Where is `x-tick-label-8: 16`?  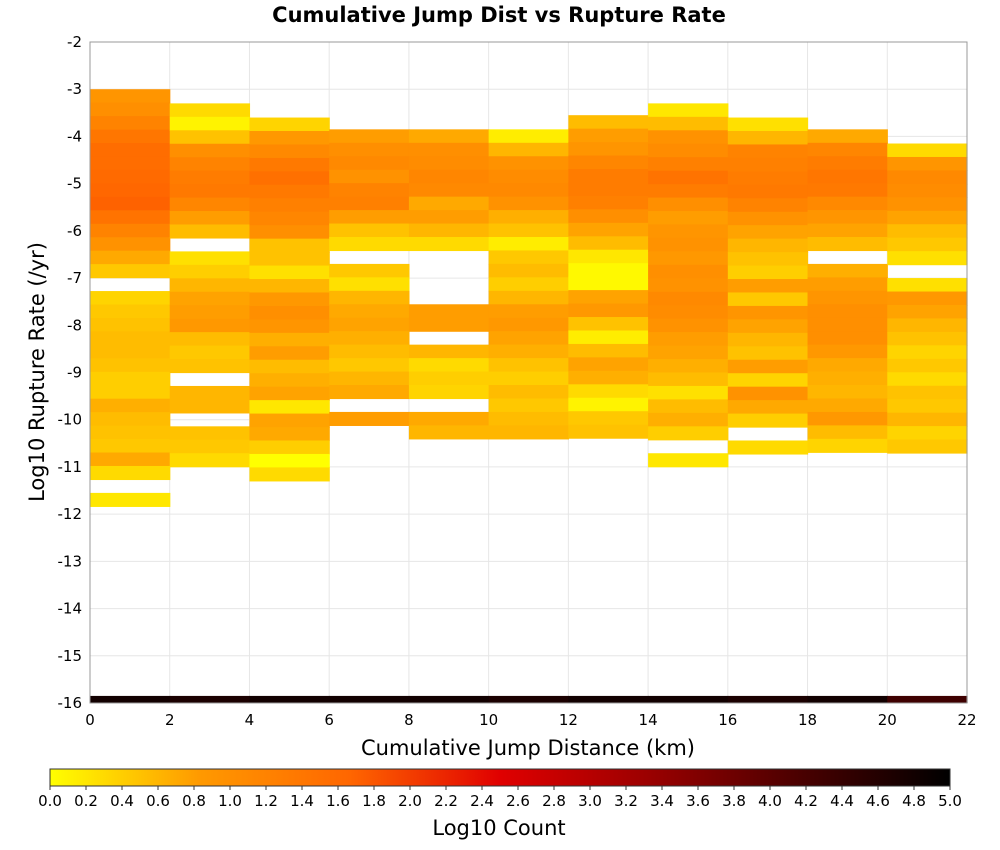
x-tick-label-8: 16 is located at coordinates (727, 720).